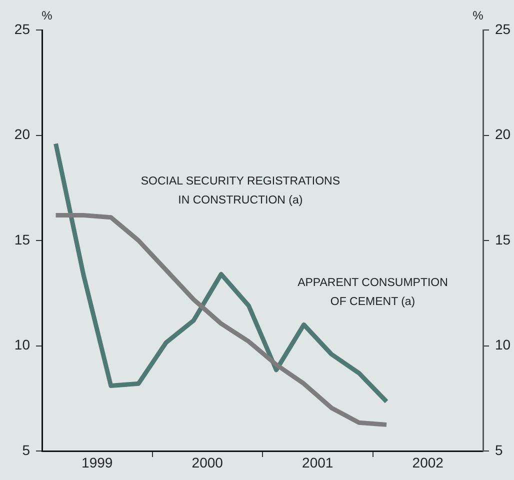  I want to click on y2-tick-label: 5, so click(499, 450).